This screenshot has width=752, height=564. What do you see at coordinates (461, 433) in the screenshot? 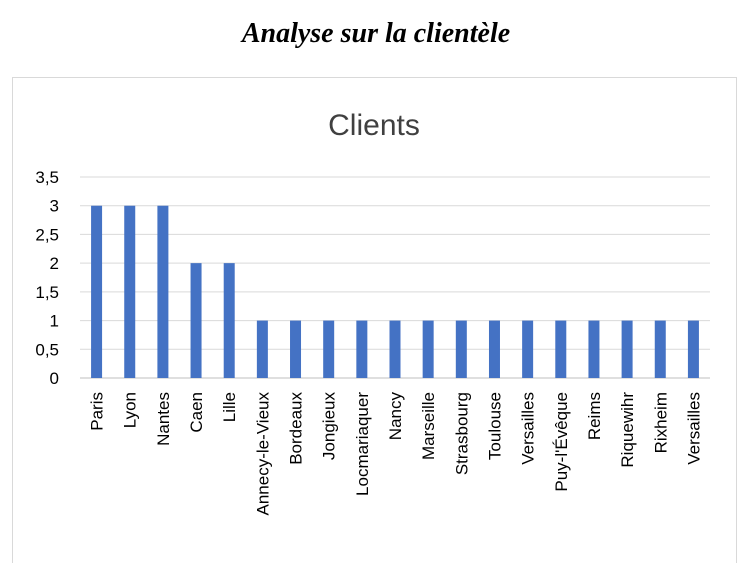
I see `x-tick-label: Strasbourg` at bounding box center [461, 433].